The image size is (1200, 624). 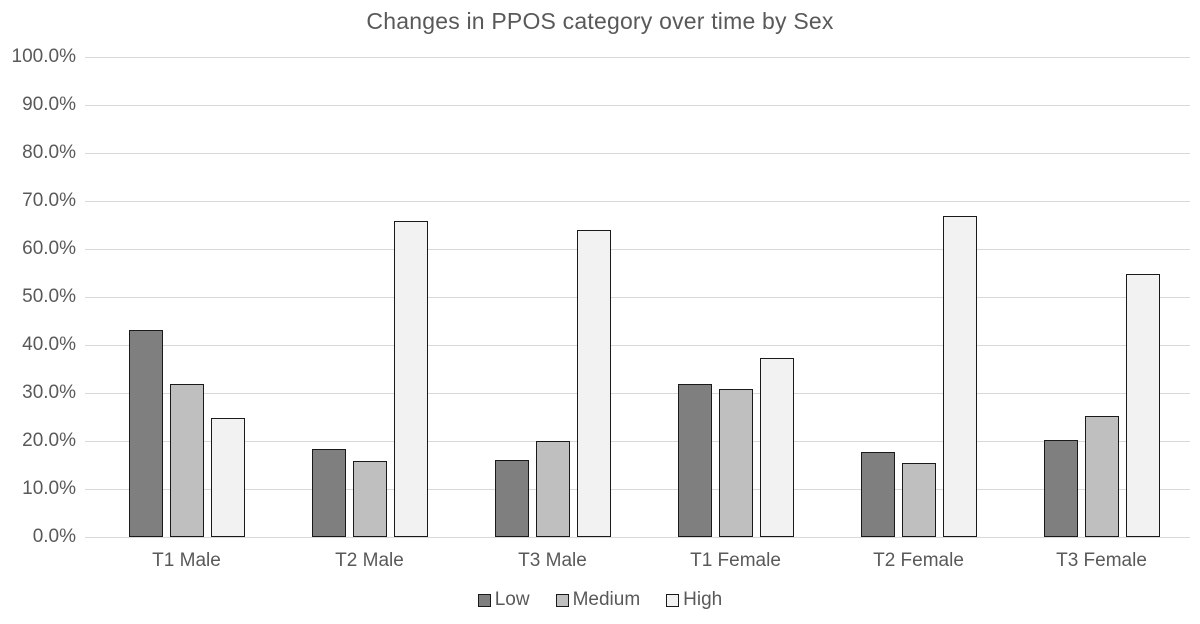 I want to click on x-axis-category-label: T1 Male, so click(x=186, y=560).